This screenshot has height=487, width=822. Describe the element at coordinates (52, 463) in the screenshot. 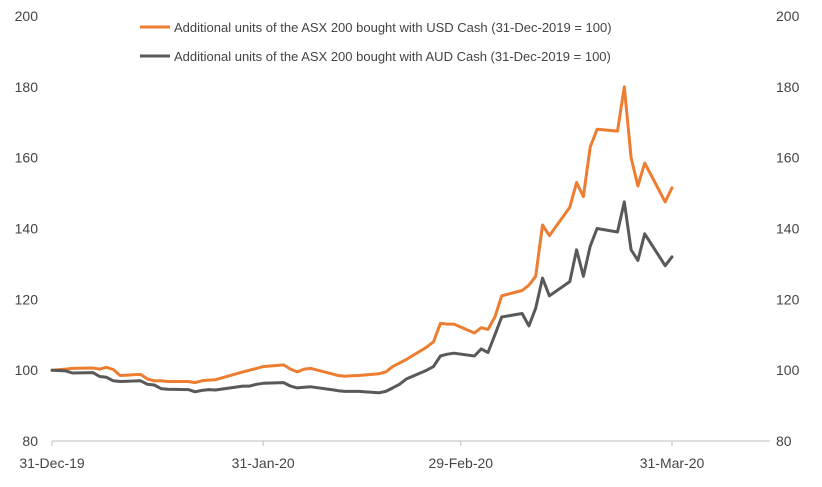

I see `x-tick-label: 31-Dec-19` at that location.